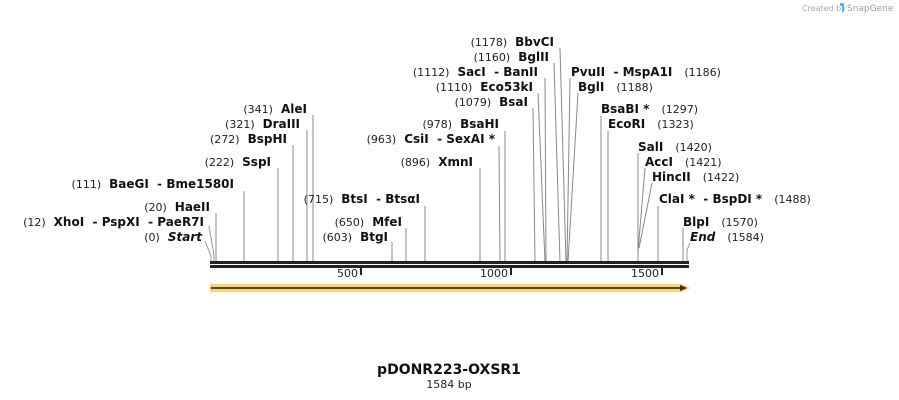  I want to click on site-alei: (341) AleI, so click(275, 109).